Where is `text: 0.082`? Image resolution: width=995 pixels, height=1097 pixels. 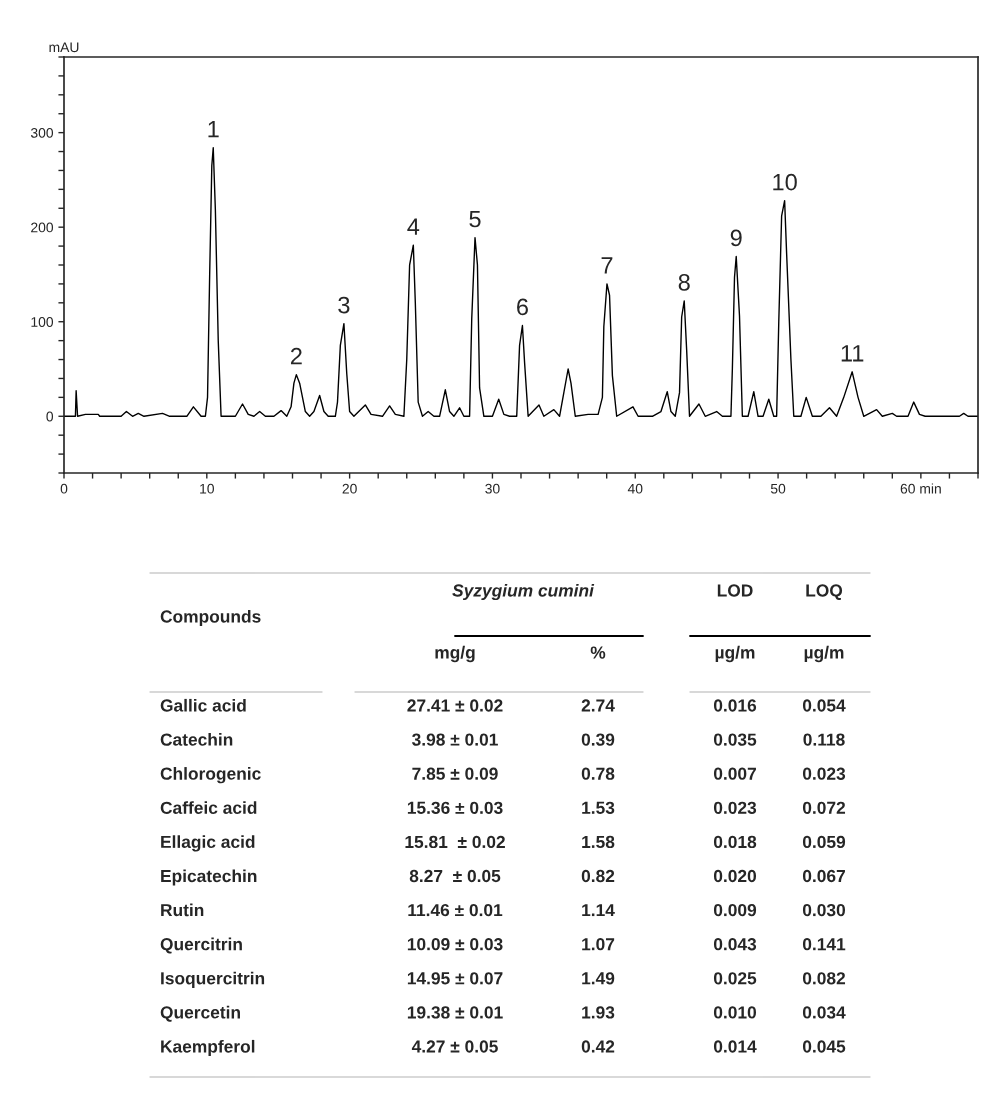 text: 0.082 is located at coordinates (824, 978).